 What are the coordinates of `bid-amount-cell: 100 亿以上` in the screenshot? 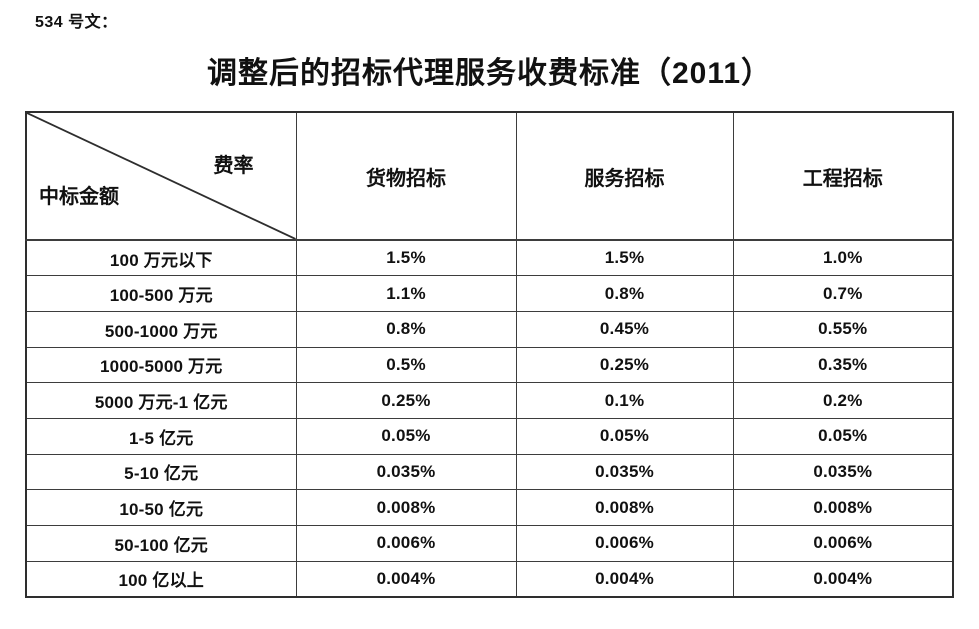 It's located at (161, 579).